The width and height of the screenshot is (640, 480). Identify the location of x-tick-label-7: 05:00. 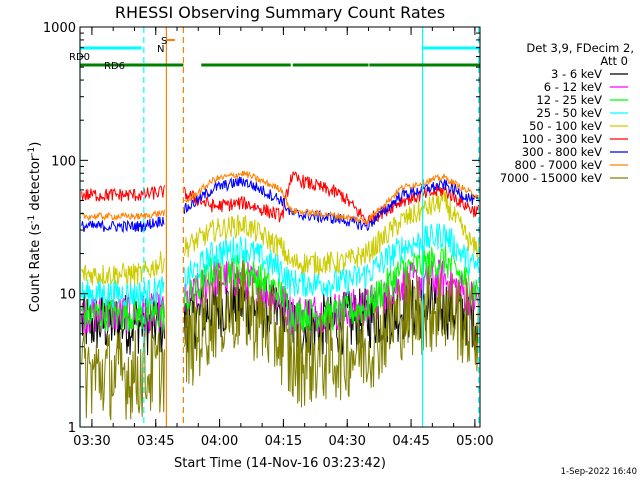
(474, 441).